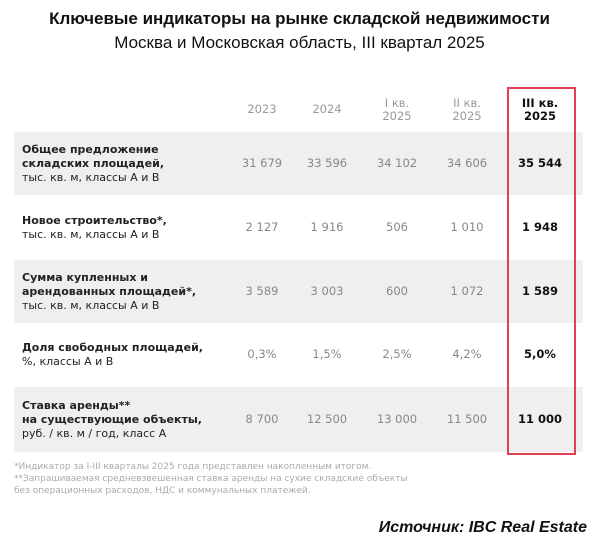  I want to click on column-header: 2023, so click(262, 109).